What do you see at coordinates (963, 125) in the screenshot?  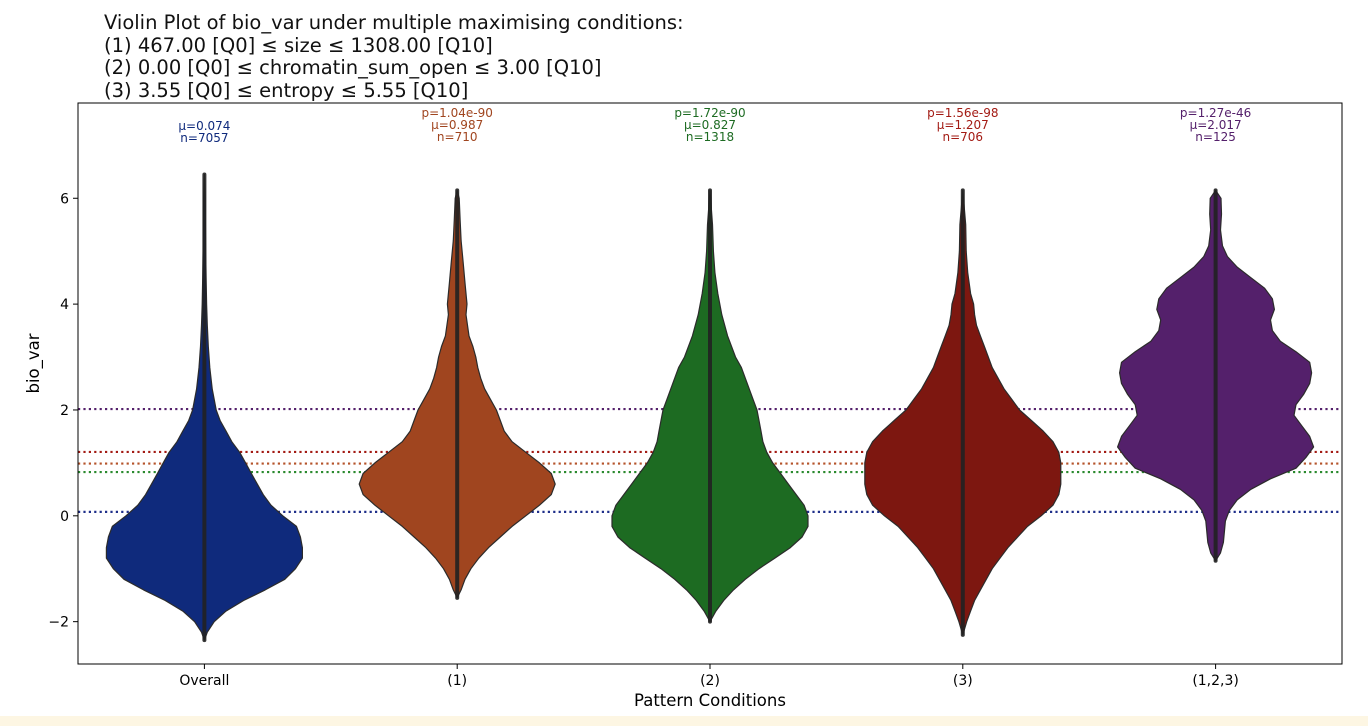 I see `stats-label-3-1: μ=1.207` at bounding box center [963, 125].